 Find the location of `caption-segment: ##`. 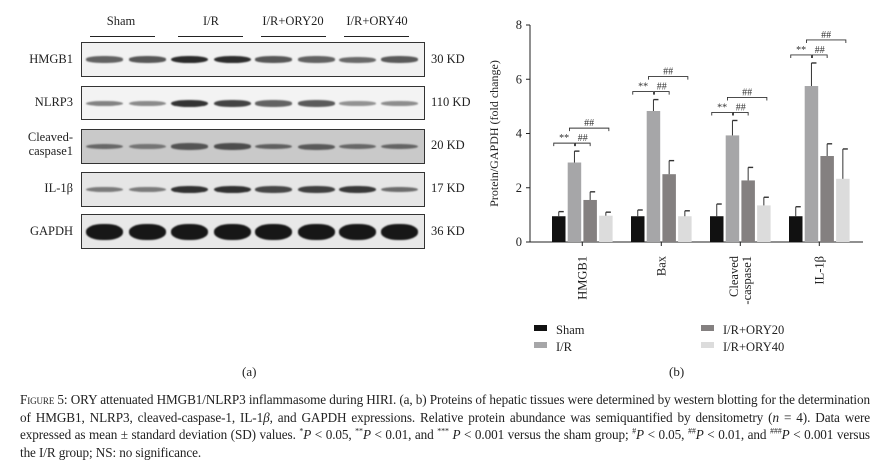

caption-segment: ## is located at coordinates (691, 431).